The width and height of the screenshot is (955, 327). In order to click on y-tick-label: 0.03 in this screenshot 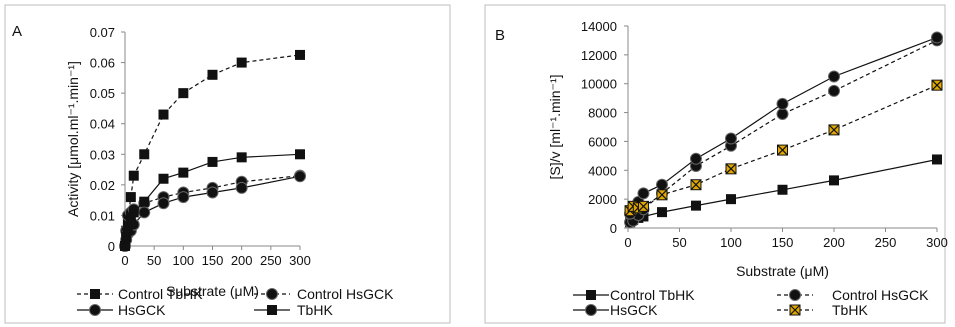, I will do `click(102, 154)`.